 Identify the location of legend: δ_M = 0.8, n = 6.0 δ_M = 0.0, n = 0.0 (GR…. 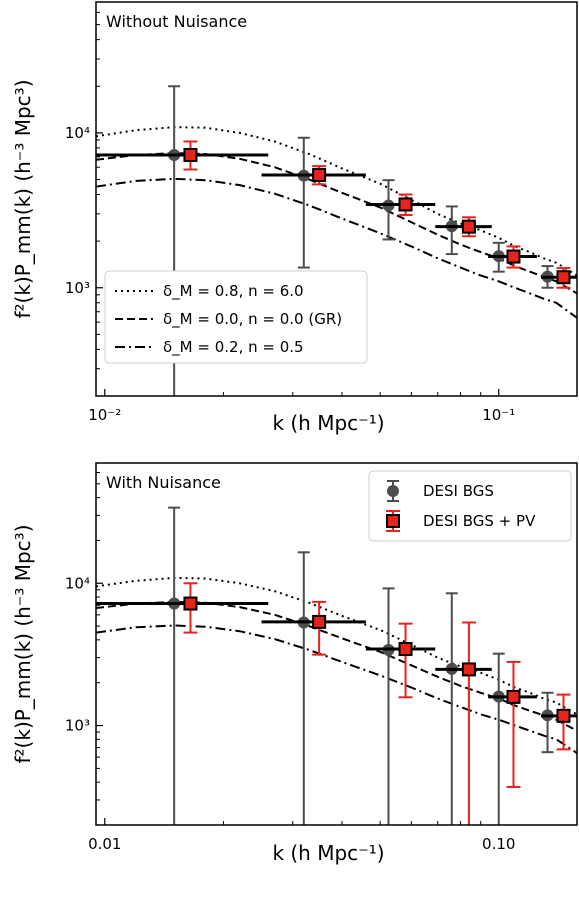
(236, 317).